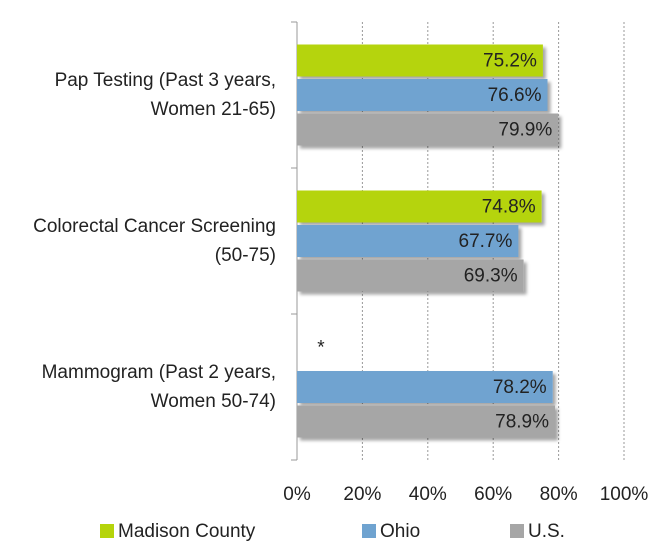  I want to click on value-label: 78.2%, so click(520, 387).